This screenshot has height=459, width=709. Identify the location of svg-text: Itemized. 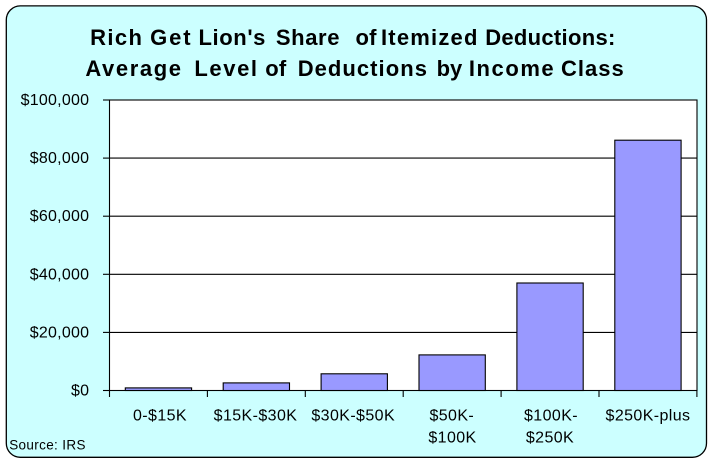
(430, 37).